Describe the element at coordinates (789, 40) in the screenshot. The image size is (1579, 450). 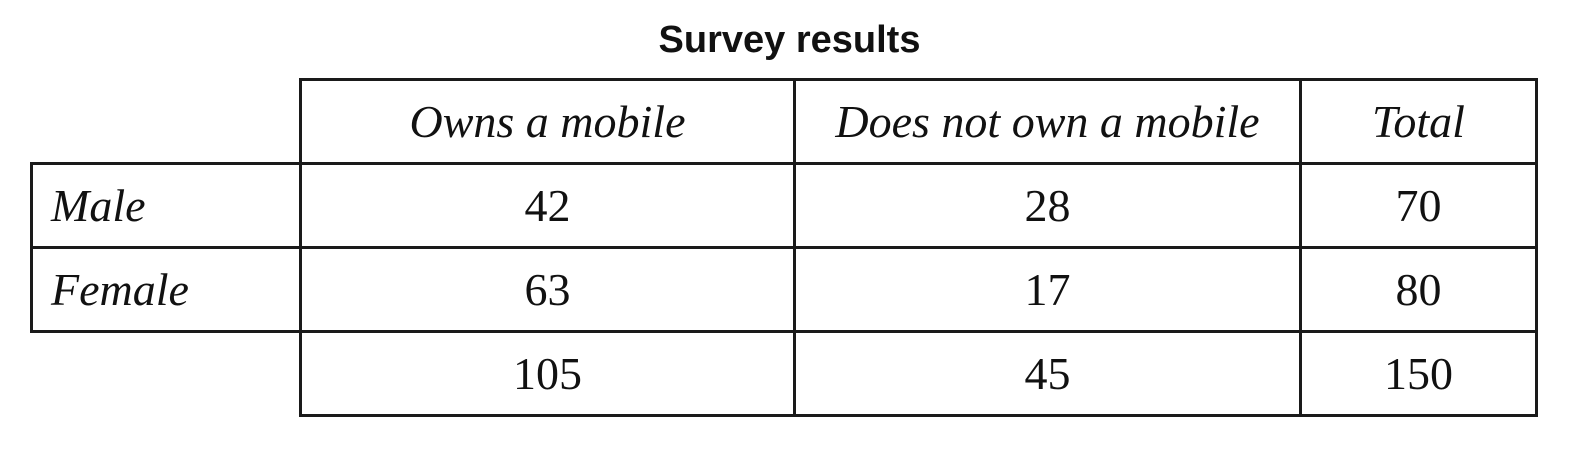
I see `table-title: Survey results` at that location.